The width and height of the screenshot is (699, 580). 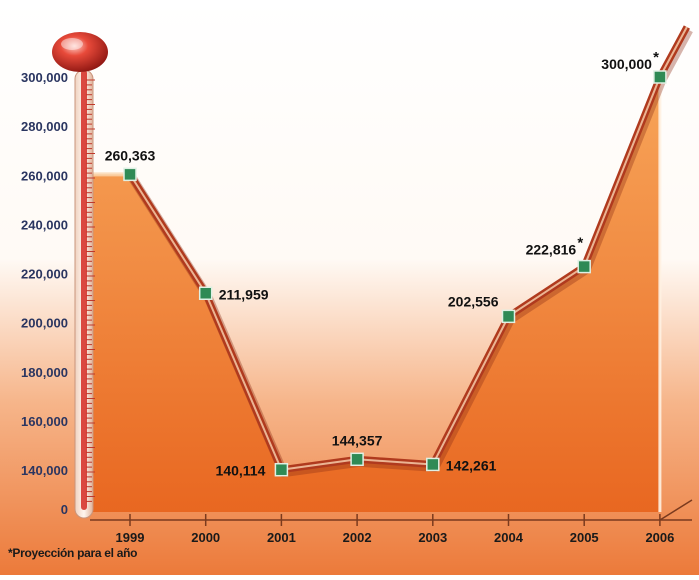 I want to click on data-label: 211,959, so click(x=244, y=294).